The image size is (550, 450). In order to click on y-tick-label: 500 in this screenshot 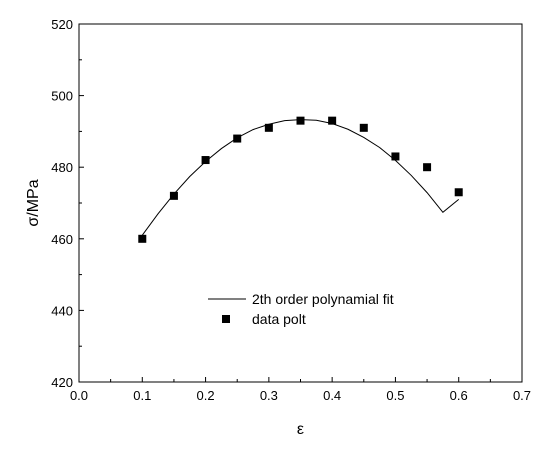, I will do `click(62, 96)`.